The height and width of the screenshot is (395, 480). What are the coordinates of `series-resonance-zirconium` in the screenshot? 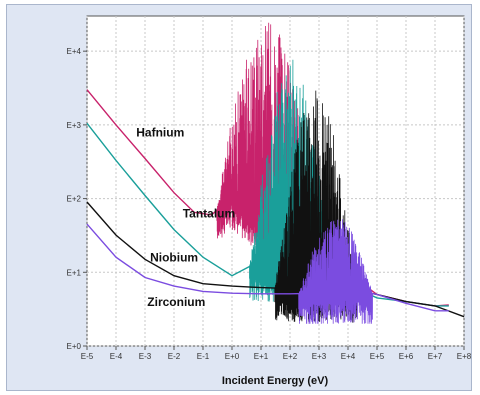 It's located at (335, 271).